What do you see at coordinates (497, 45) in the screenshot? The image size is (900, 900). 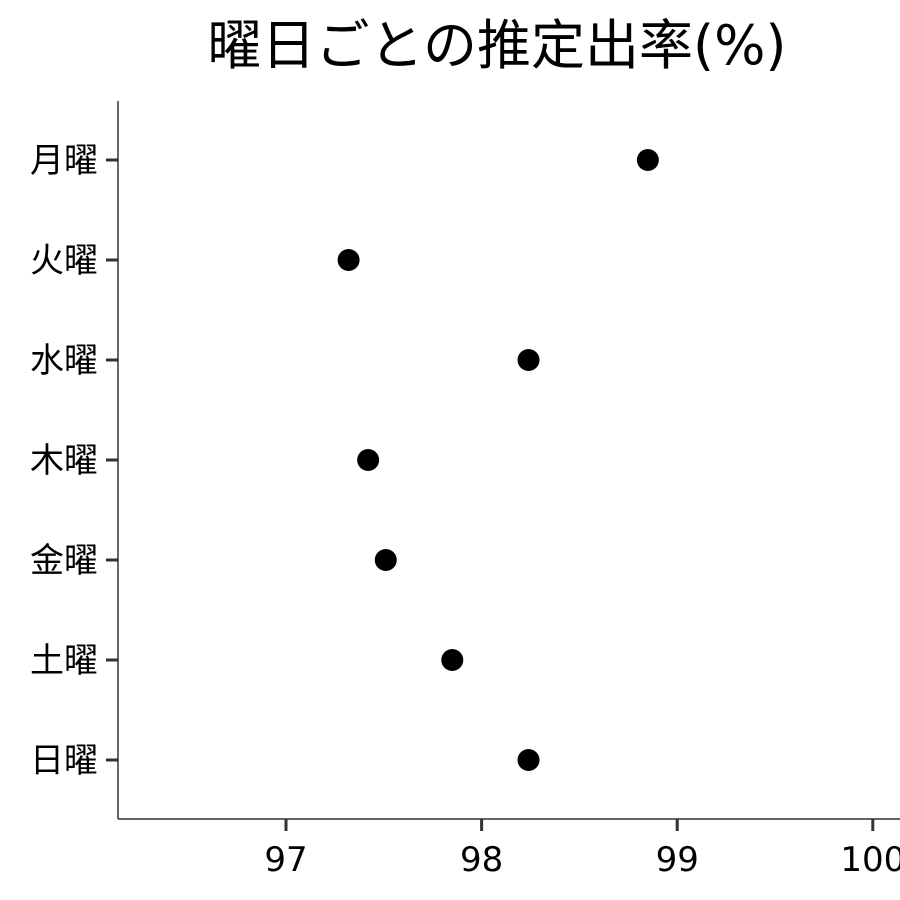 I see `chart-title: 曜日ごとの推定出率(%)` at bounding box center [497, 45].